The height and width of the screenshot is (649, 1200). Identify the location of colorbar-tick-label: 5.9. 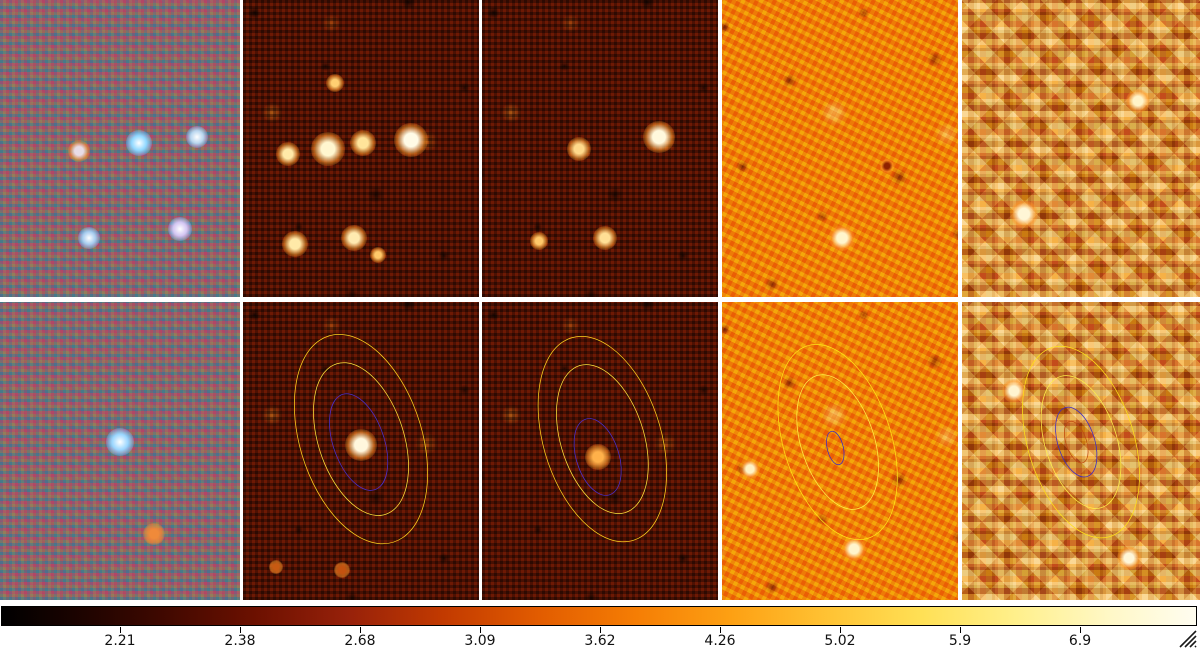
(960, 641).